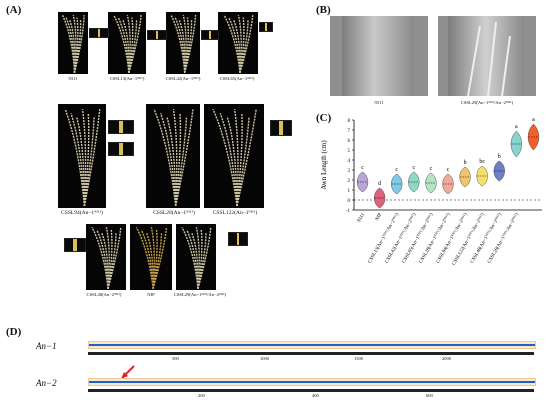 The width and height of the screenshot is (550, 403). What do you see at coordinates (183, 78) in the screenshot?
I see `caption-cssl42: CSSL42(An−1⁹³¹¹)` at bounding box center [183, 78].